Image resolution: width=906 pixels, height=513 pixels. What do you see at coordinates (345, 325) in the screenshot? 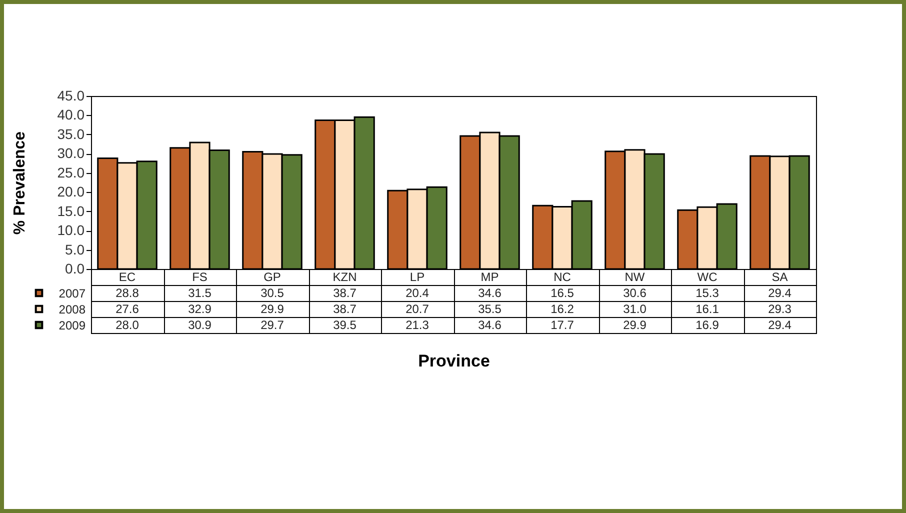
I see `data-label: 39.5` at bounding box center [345, 325].